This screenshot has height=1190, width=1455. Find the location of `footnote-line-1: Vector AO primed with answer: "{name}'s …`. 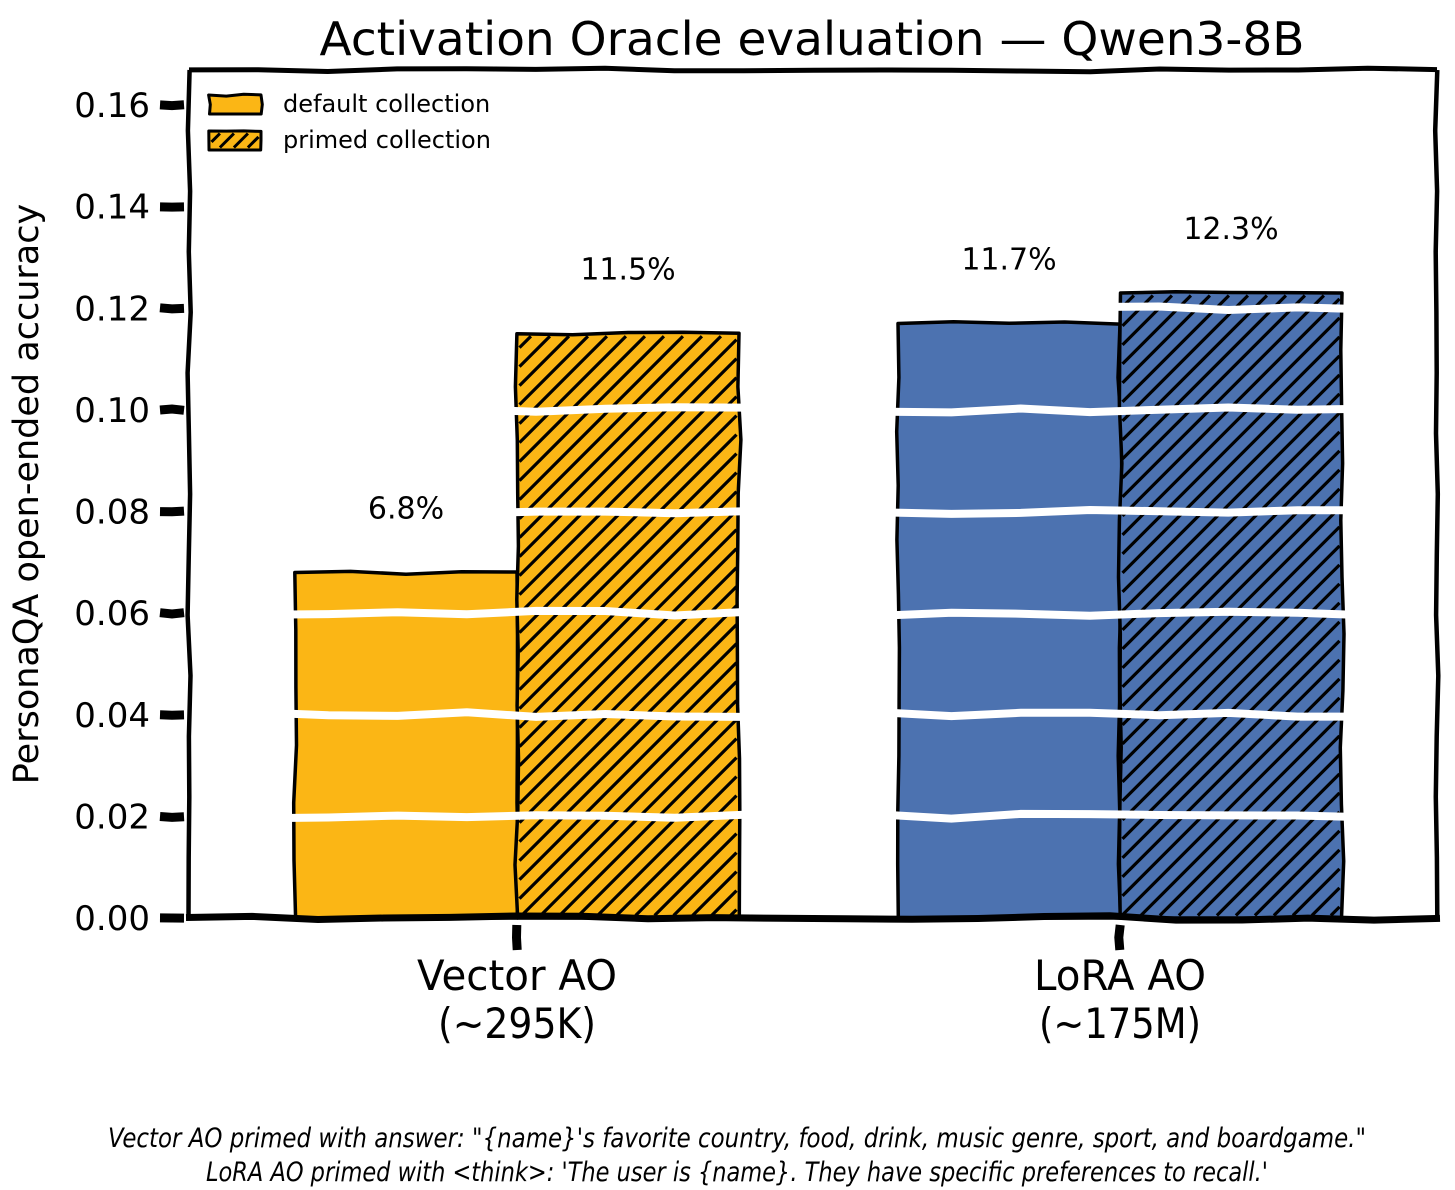

footnote-line-1: Vector AO primed with answer: "{name}'s … is located at coordinates (737, 1138).